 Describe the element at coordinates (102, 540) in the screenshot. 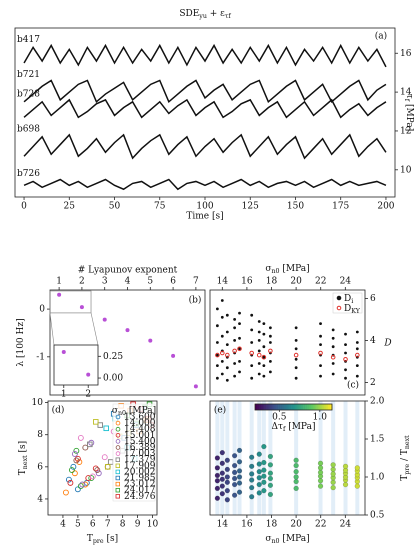

I see `x-axis-label: Tpre [s]` at that location.